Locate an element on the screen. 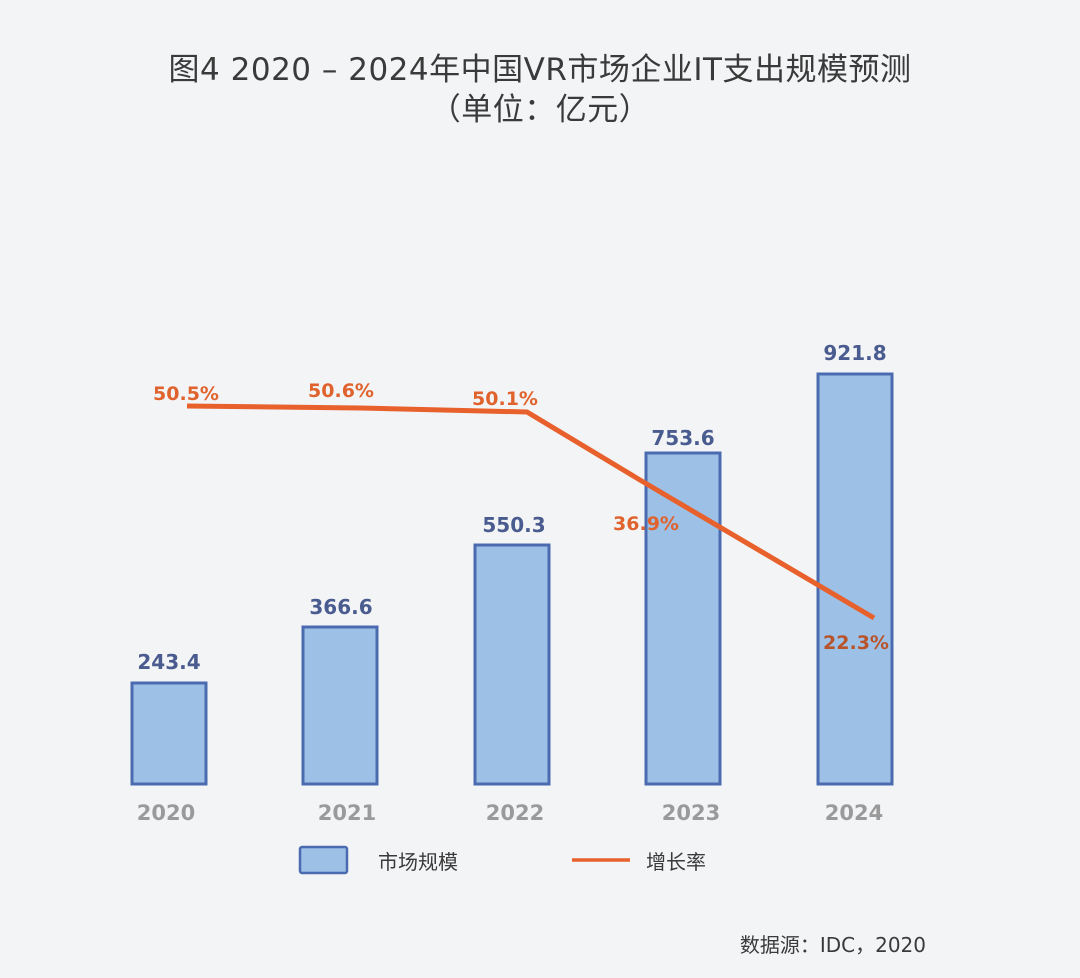  x-tick-2020: 2020 is located at coordinates (166, 813).